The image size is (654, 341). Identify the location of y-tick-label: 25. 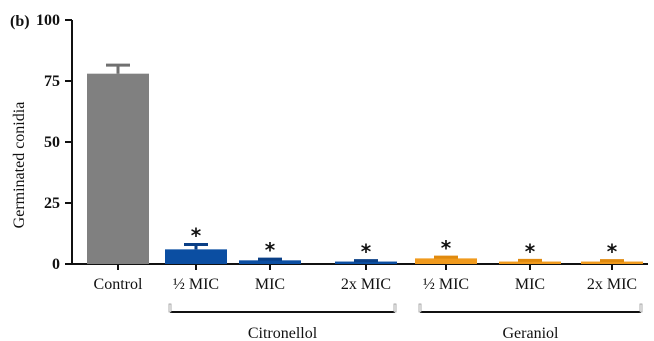
(52, 203).